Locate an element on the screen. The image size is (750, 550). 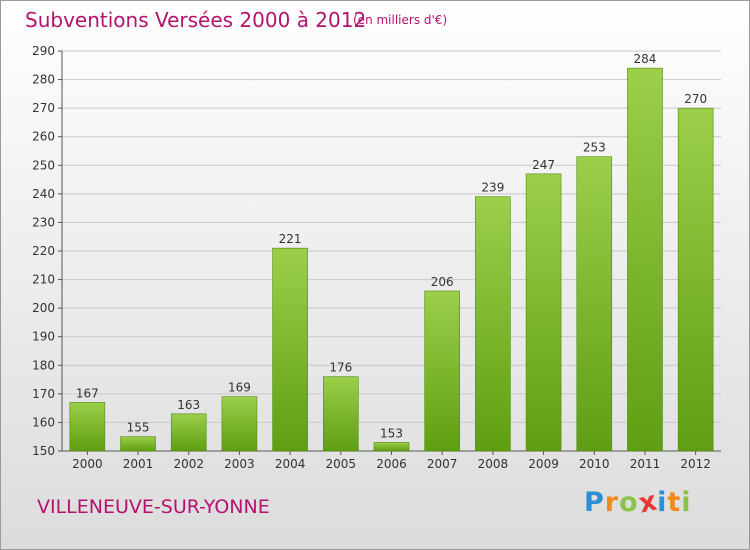
x-tick-label-2010: 2010 is located at coordinates (594, 464).